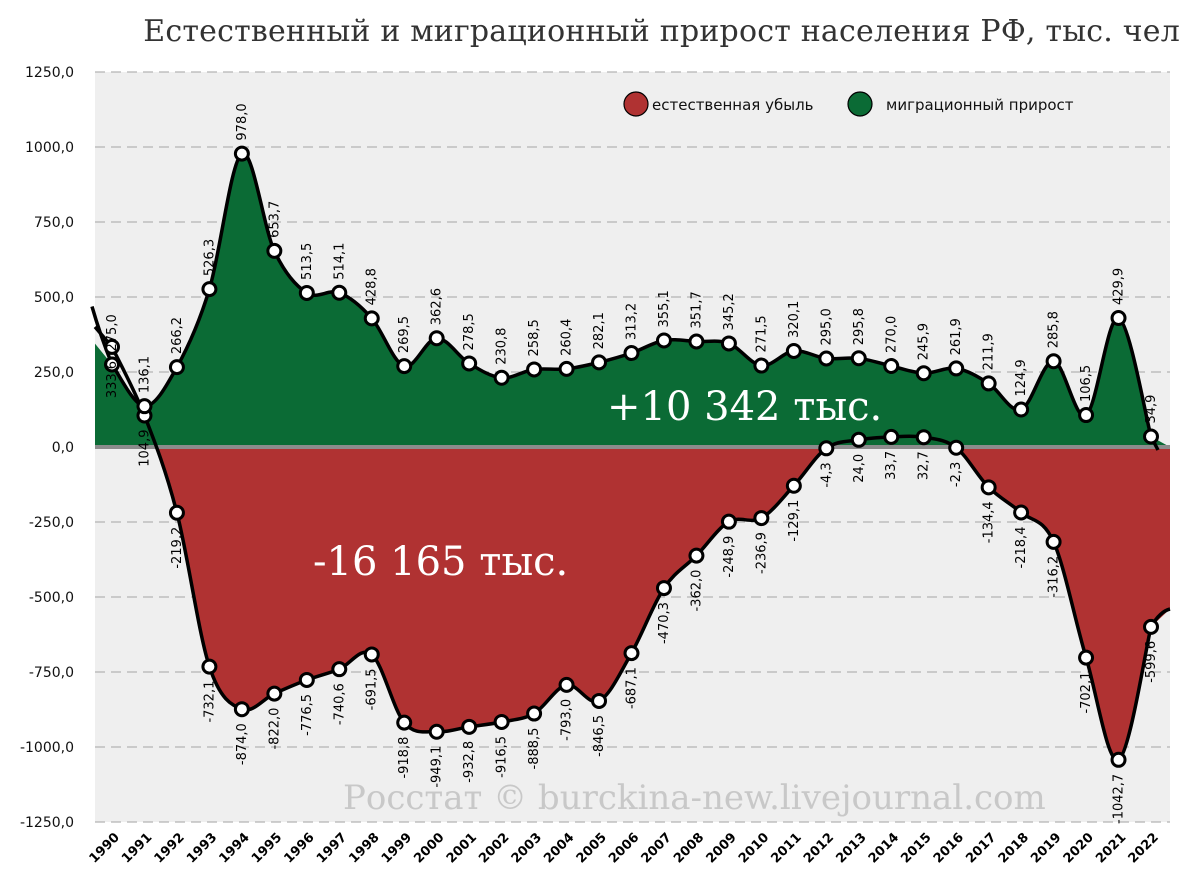  What do you see at coordinates (916, 848) in the screenshot?
I see `x-tick-label: 2015` at bounding box center [916, 848].